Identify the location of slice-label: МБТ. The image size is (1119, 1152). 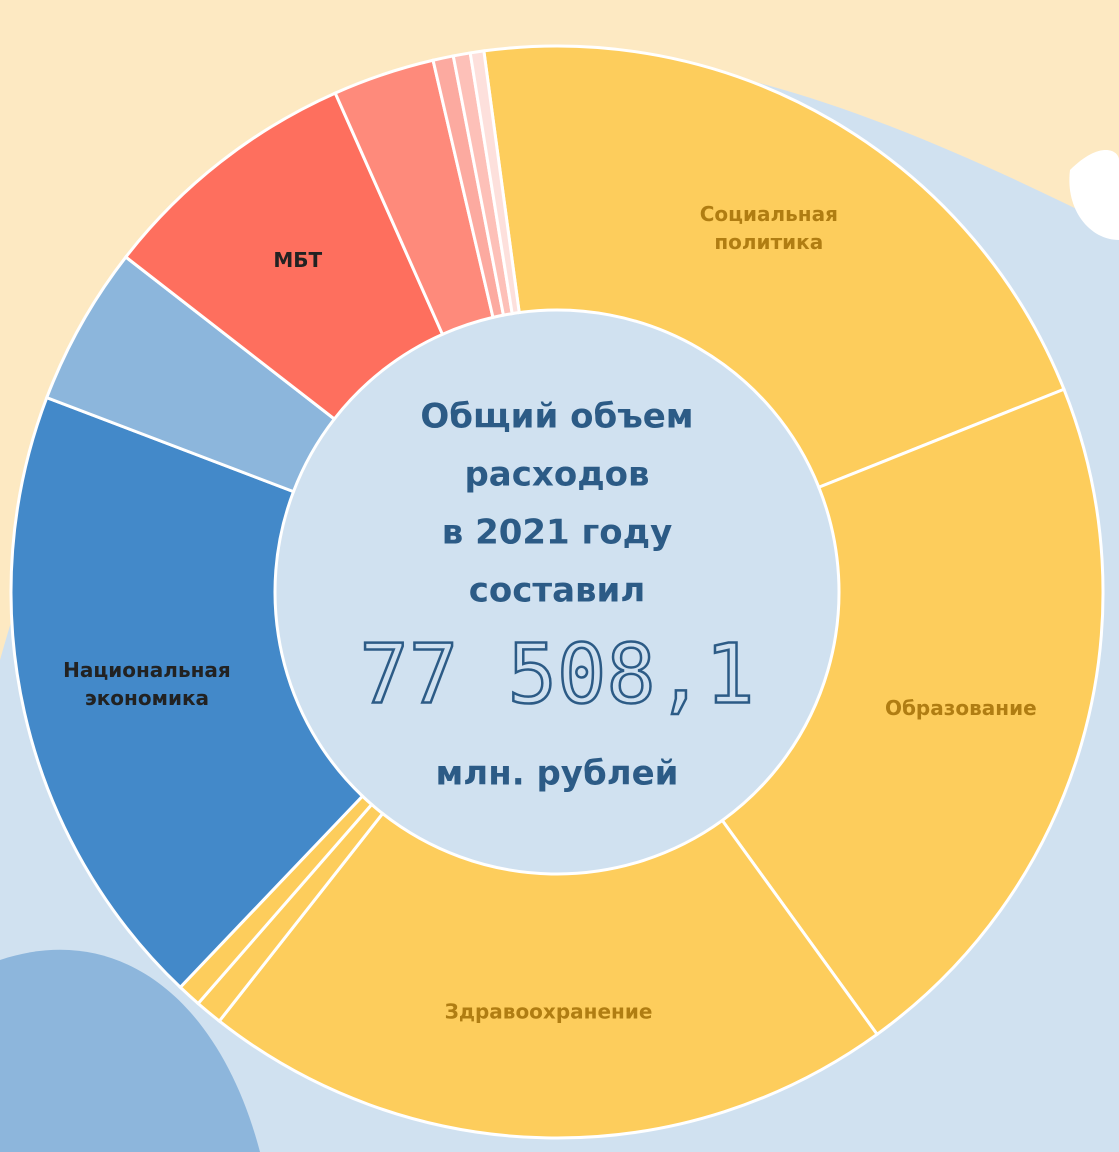
(297, 259).